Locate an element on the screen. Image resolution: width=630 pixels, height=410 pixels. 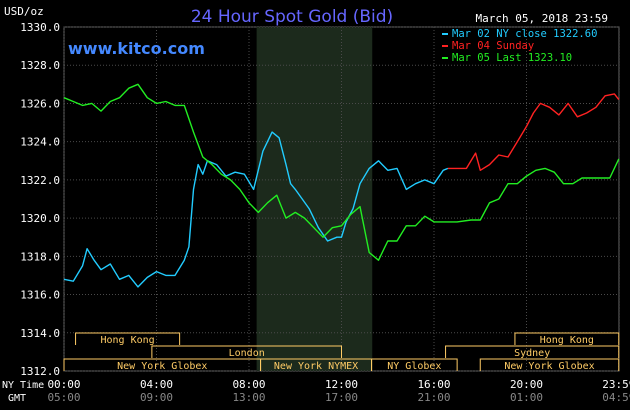
unit-label: USD/oz is located at coordinates (24, 11).